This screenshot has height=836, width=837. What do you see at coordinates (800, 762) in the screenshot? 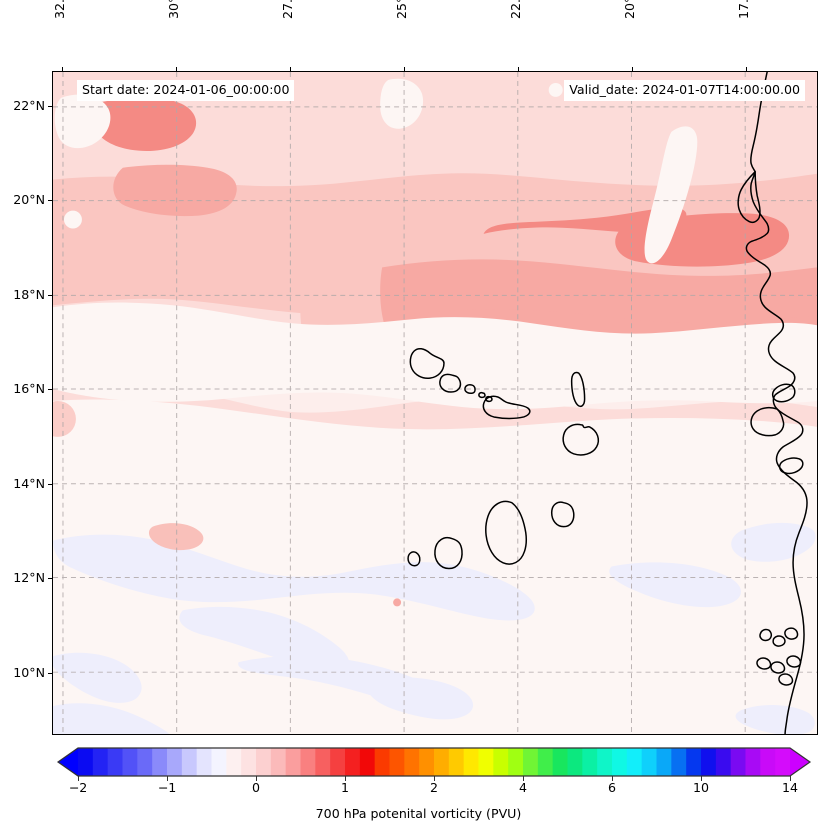
I see `colorbar-over-arrow` at bounding box center [800, 762].